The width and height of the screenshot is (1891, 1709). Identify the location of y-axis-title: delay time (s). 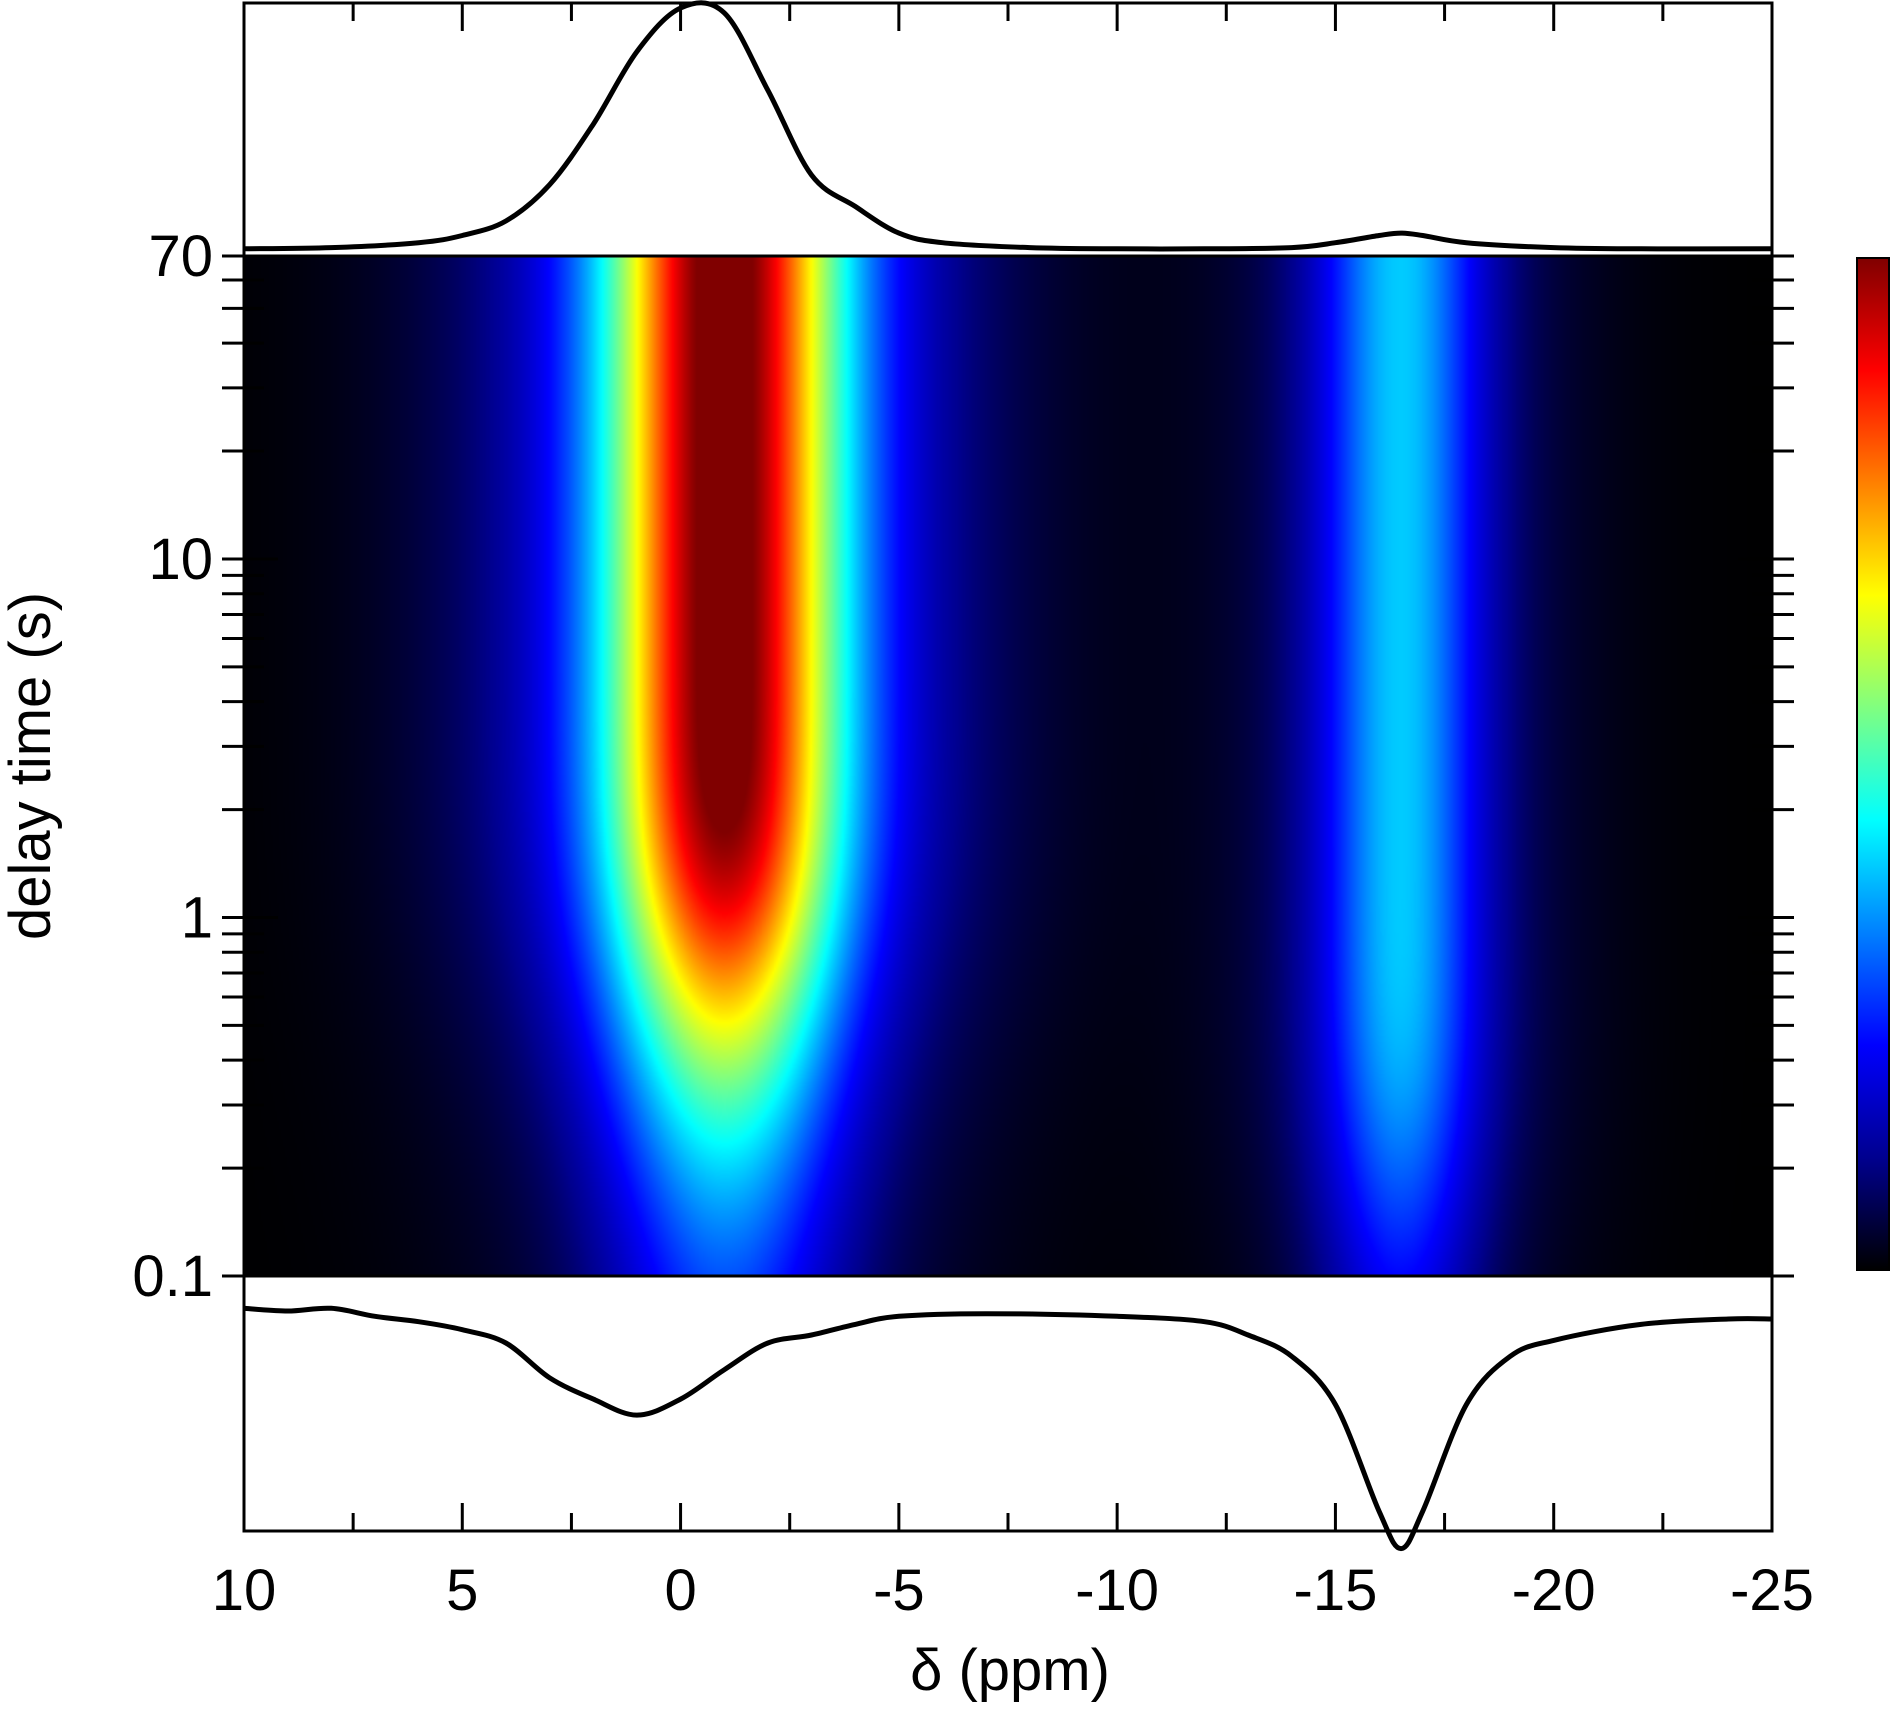
(31, 766).